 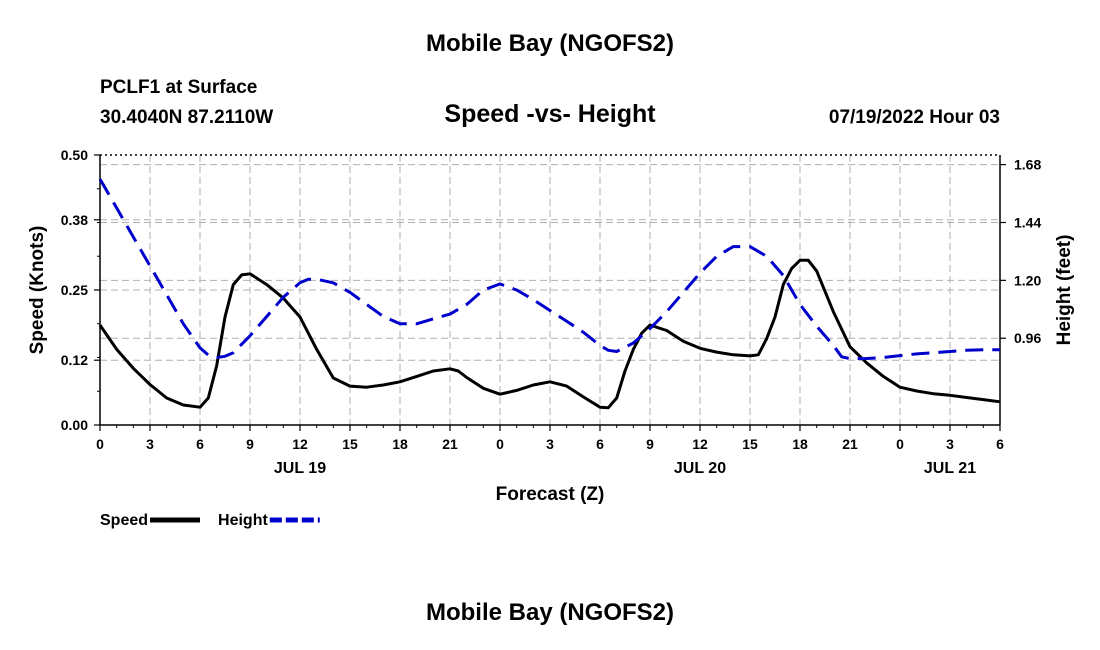 What do you see at coordinates (74, 290) in the screenshot?
I see `y-tick-label: 0.25` at bounding box center [74, 290].